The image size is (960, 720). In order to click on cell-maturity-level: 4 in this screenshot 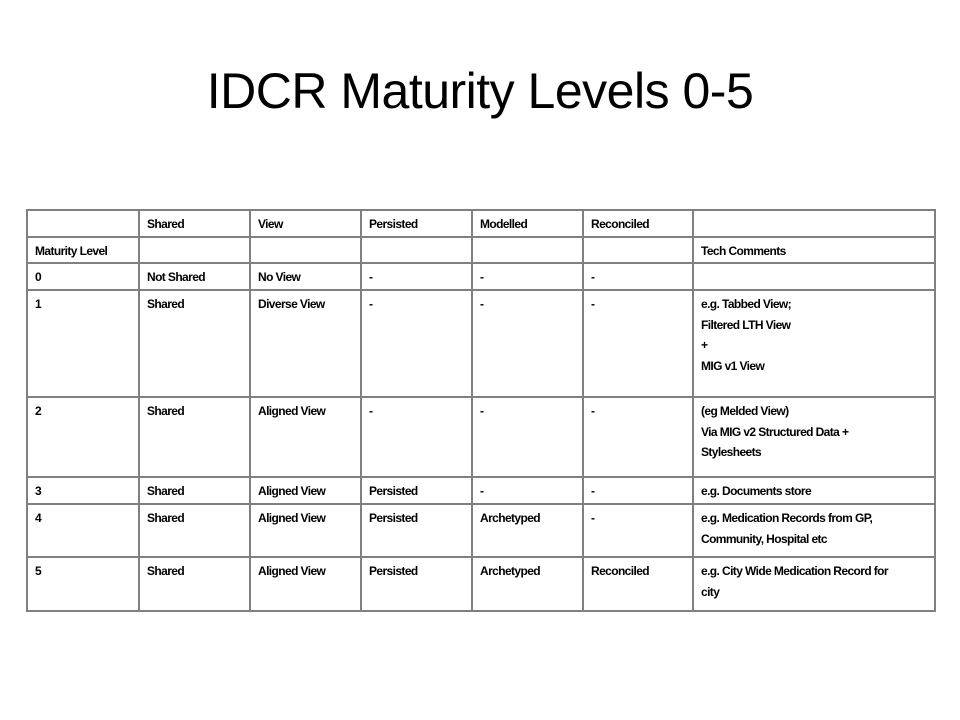, I will do `click(83, 530)`.